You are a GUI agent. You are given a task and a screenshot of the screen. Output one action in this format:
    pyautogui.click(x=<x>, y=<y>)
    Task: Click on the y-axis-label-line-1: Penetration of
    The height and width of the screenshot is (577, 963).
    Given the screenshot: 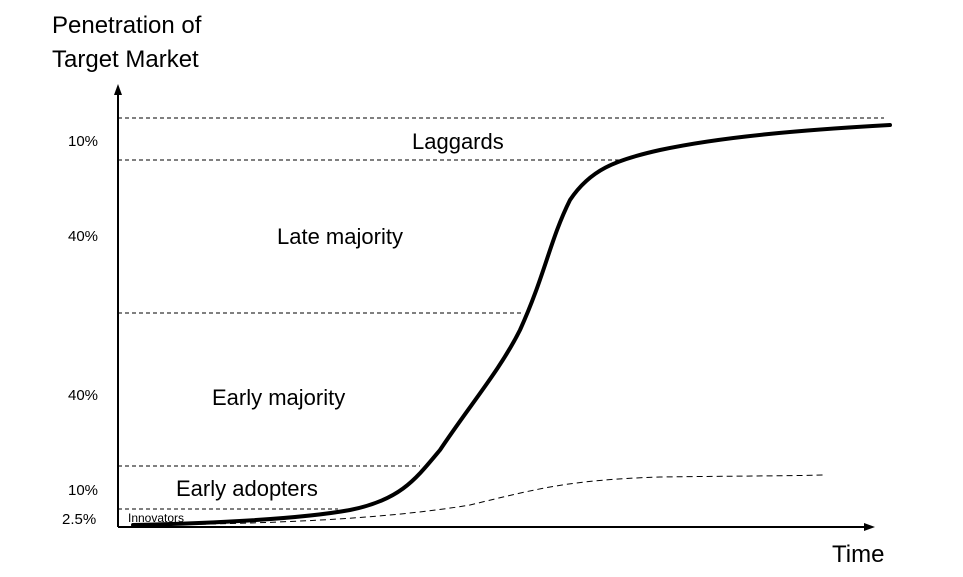 What is the action you would take?
    pyautogui.click(x=127, y=25)
    